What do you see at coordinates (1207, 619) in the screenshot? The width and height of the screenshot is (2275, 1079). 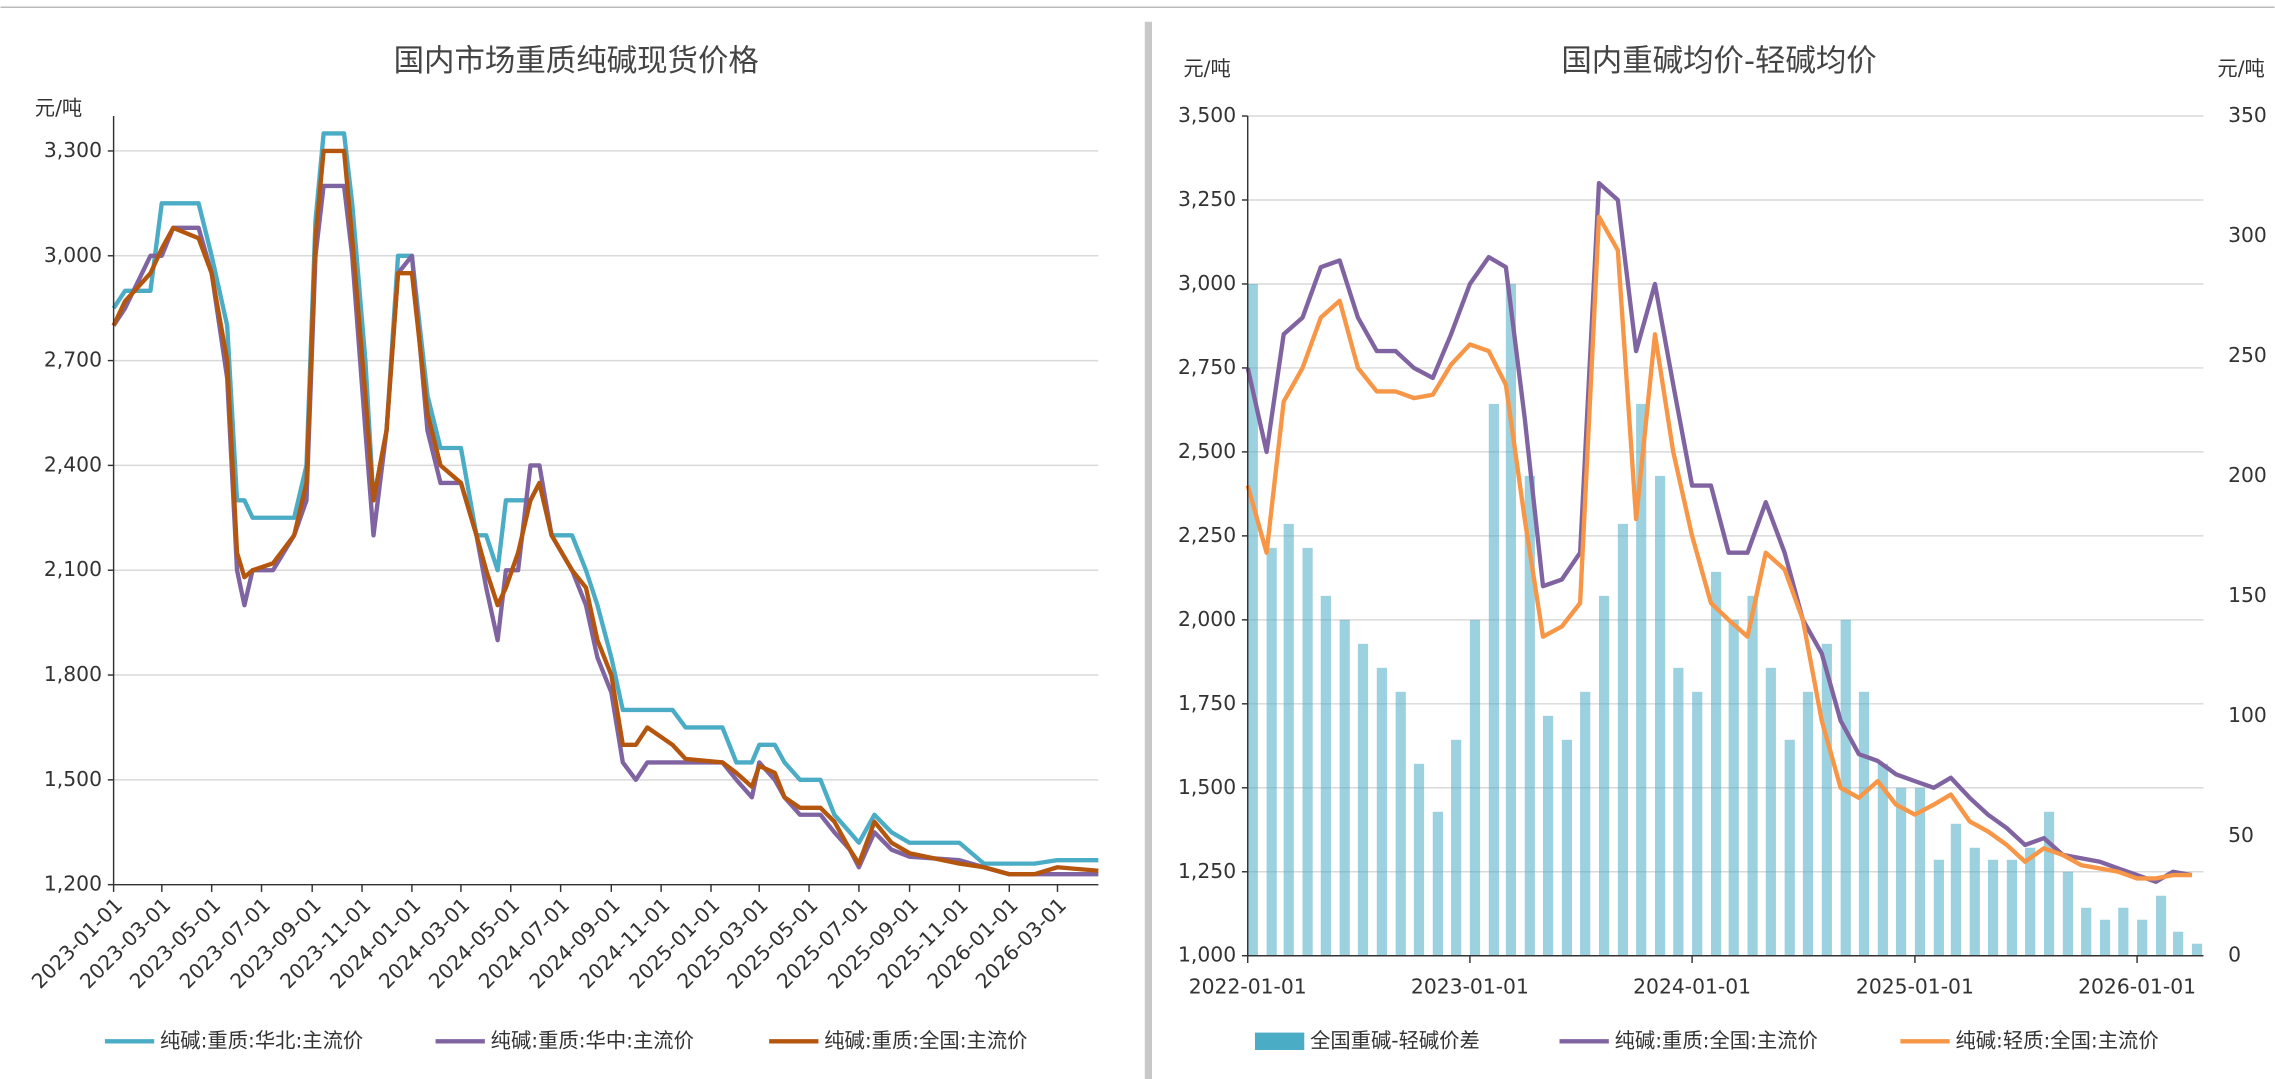 I see `y-tick-label: 2,000` at bounding box center [1207, 619].